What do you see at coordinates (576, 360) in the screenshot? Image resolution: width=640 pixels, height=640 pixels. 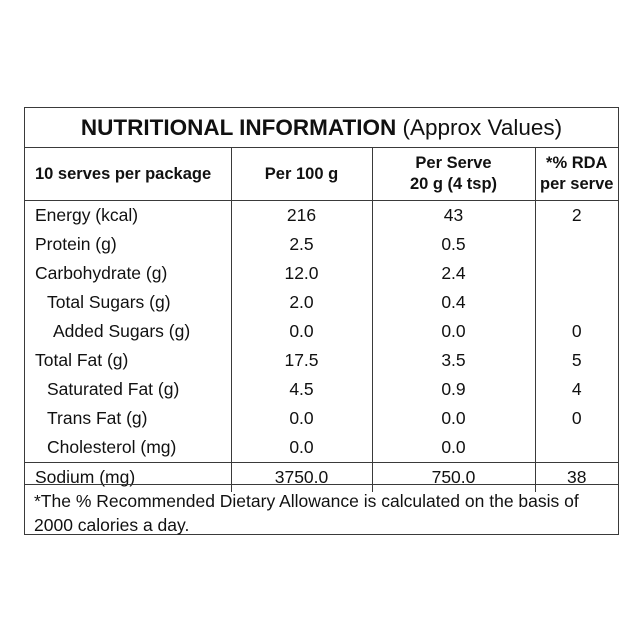 I see `row-rda: 5` at bounding box center [576, 360].